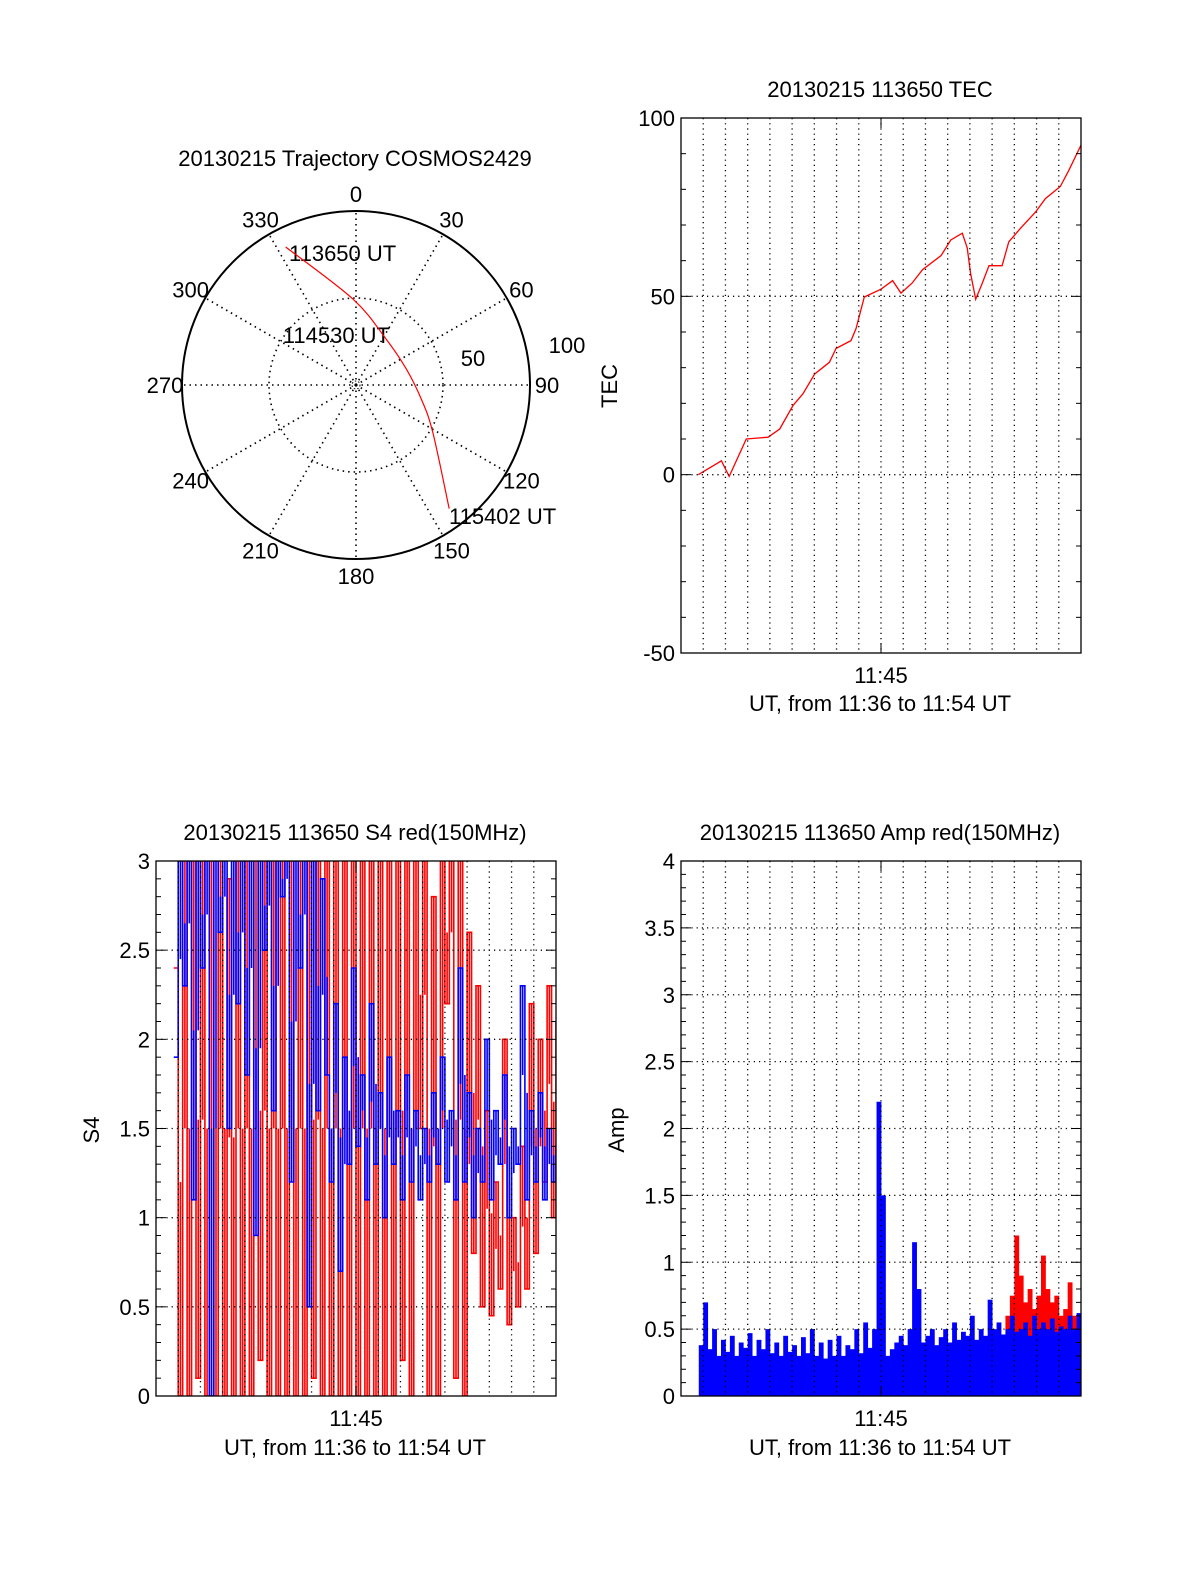  What do you see at coordinates (342, 253) in the screenshot?
I see `trajectory-start-label: 113650 UT` at bounding box center [342, 253].